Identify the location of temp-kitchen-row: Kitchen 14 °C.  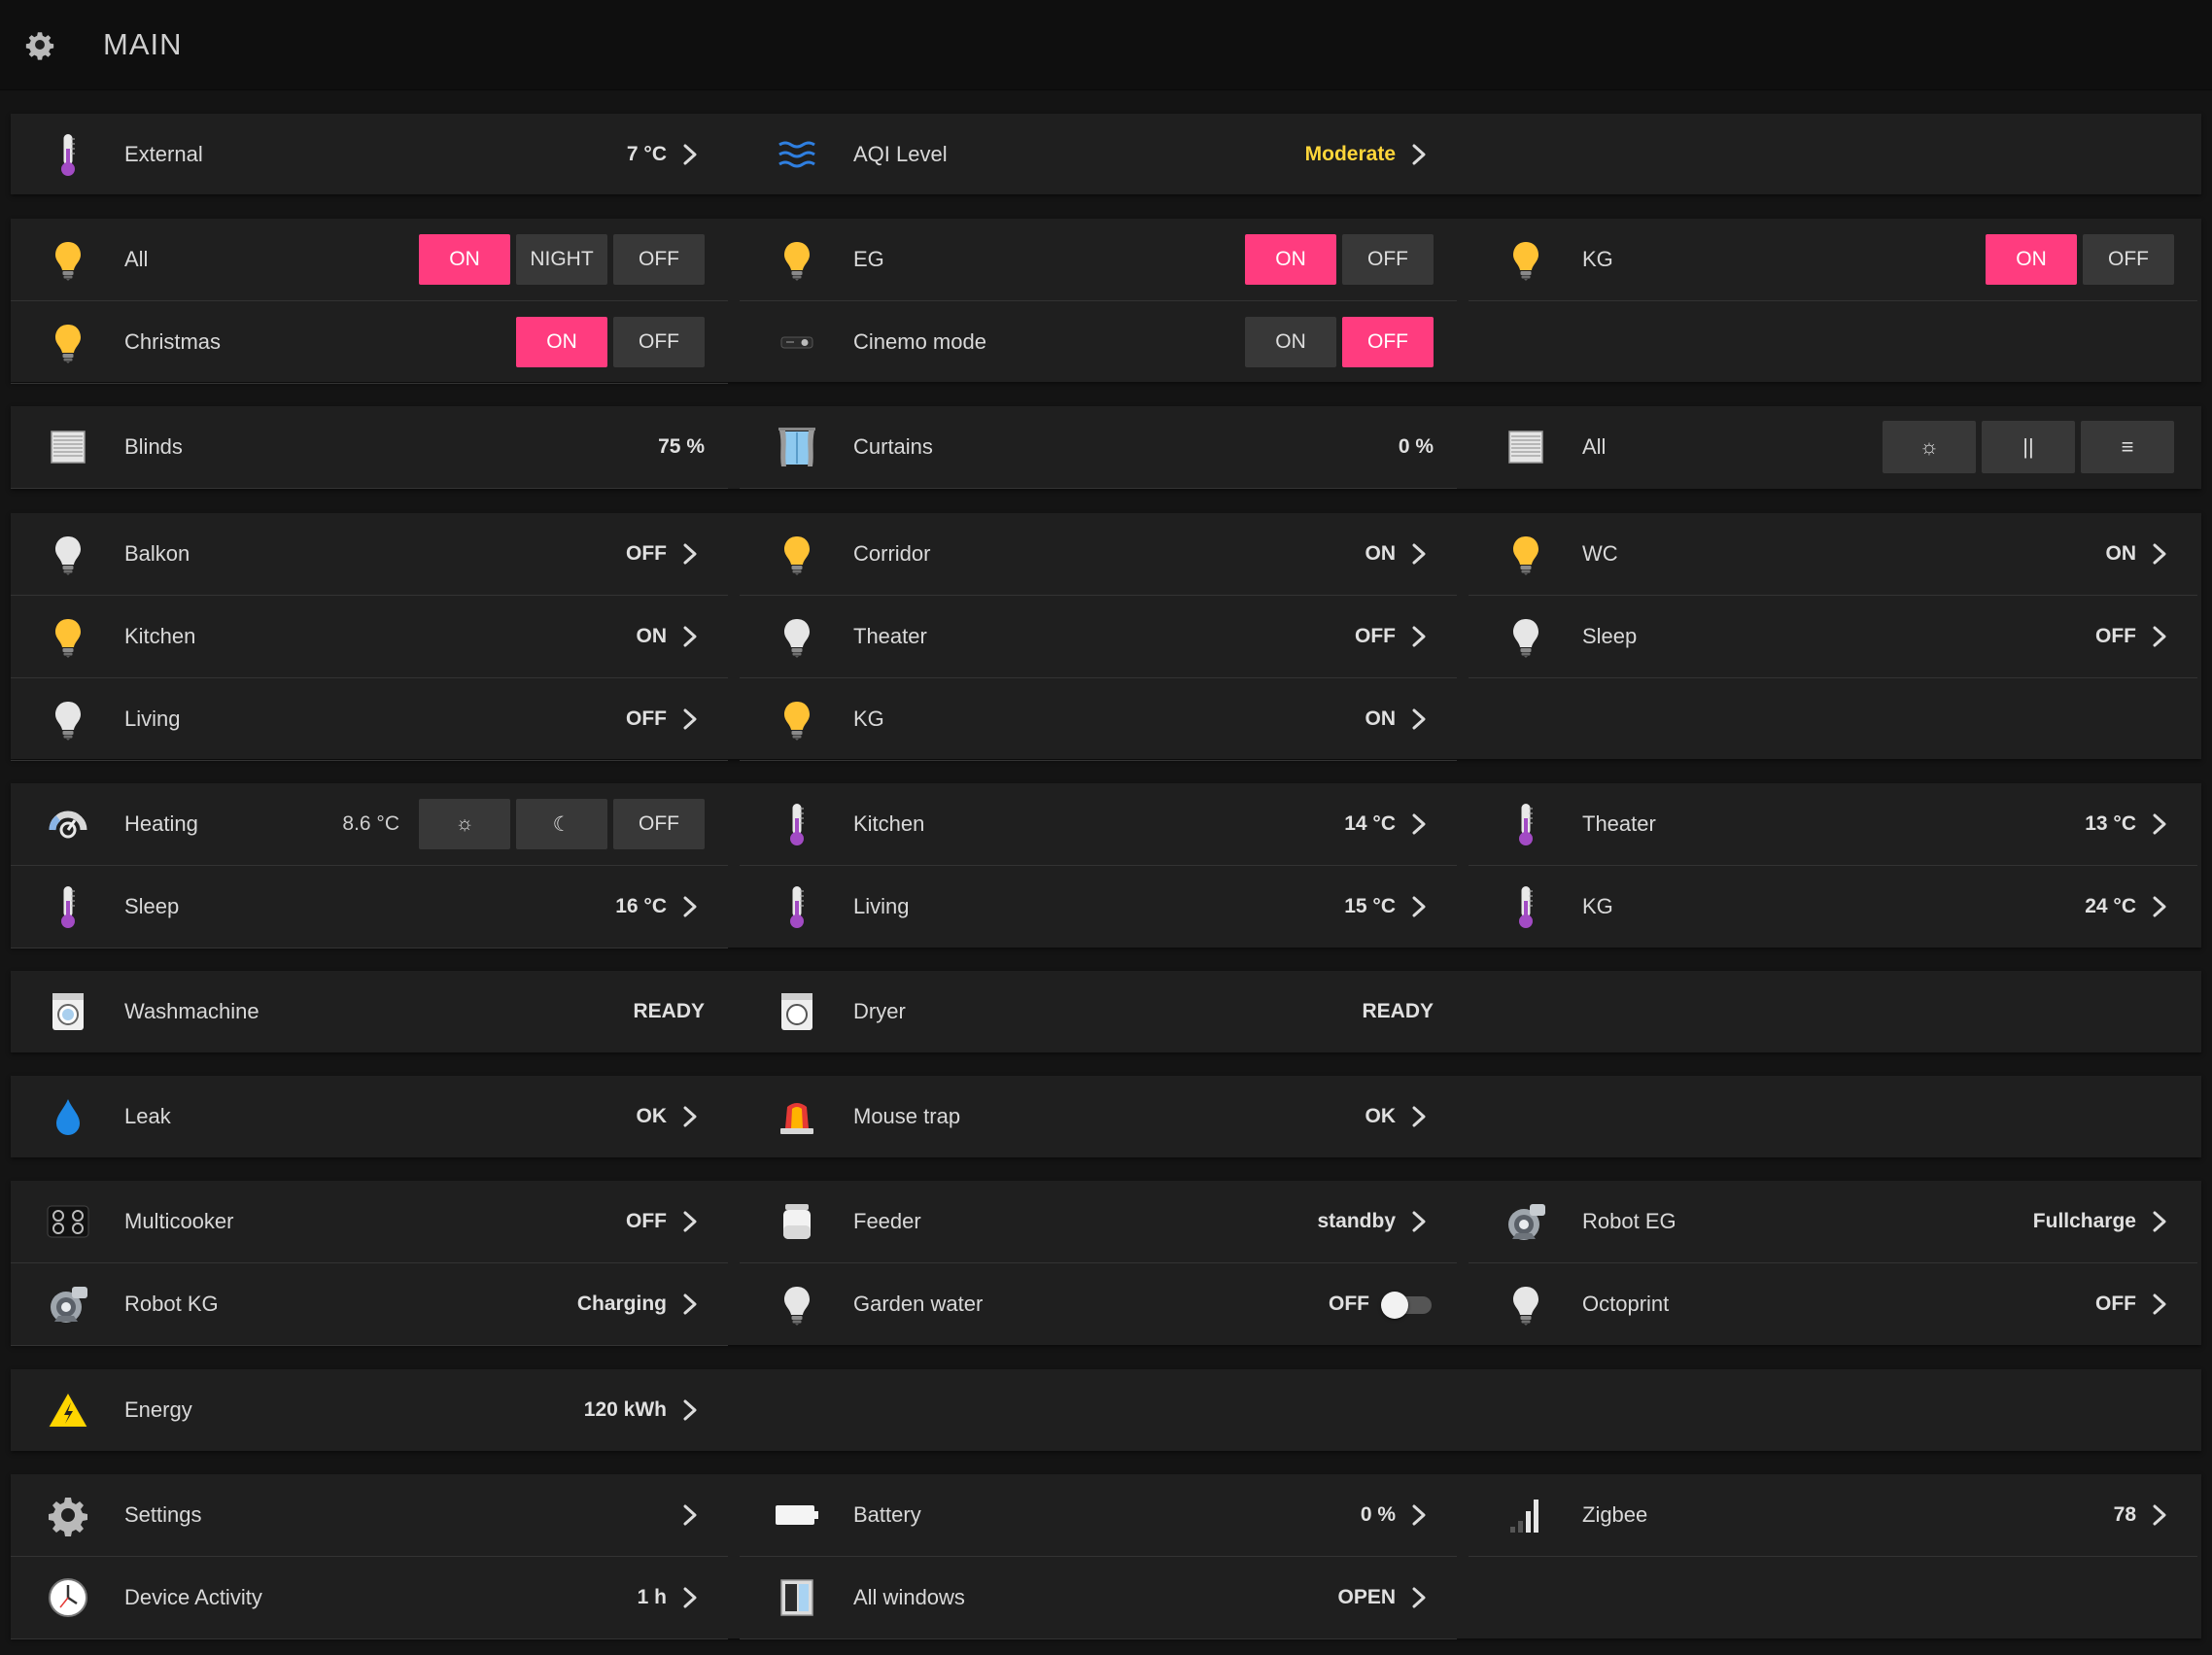
(1098, 825).